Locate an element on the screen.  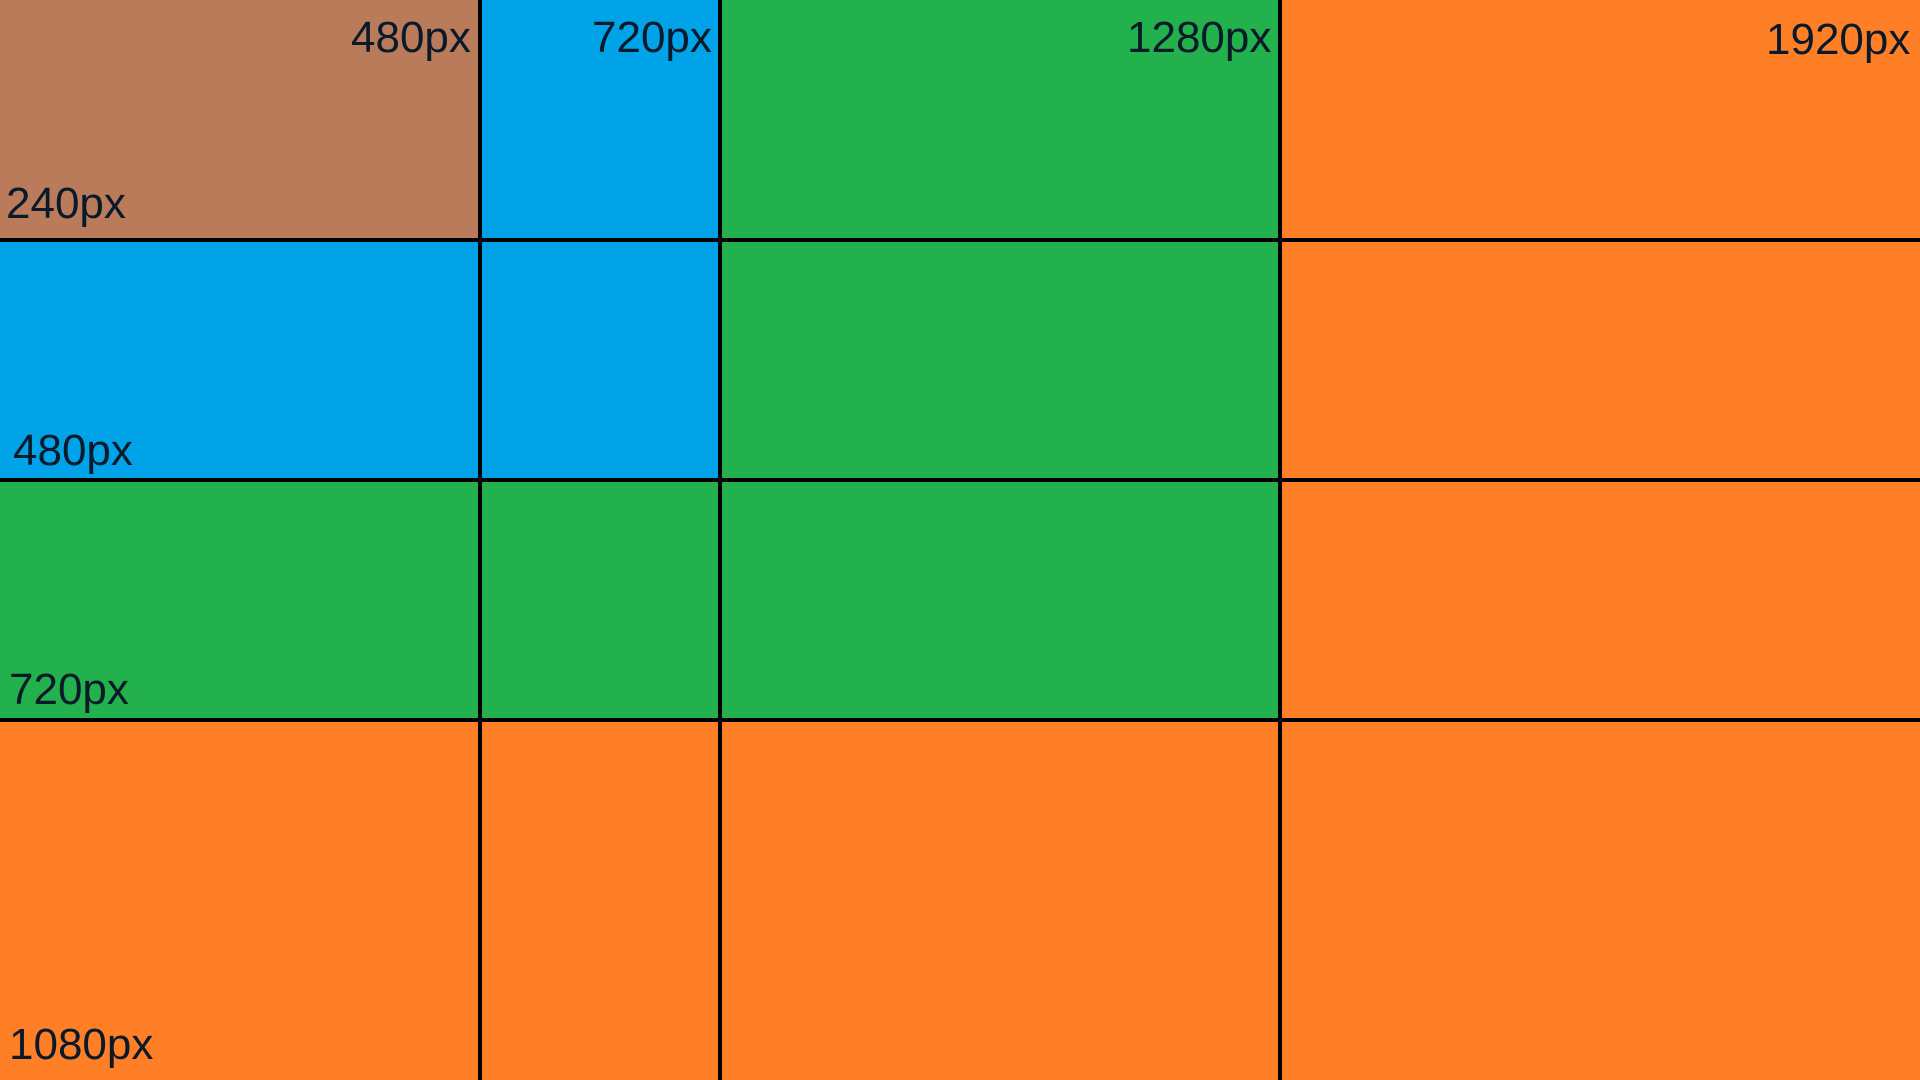
label-height-1080: 1080px is located at coordinates (81, 1044).